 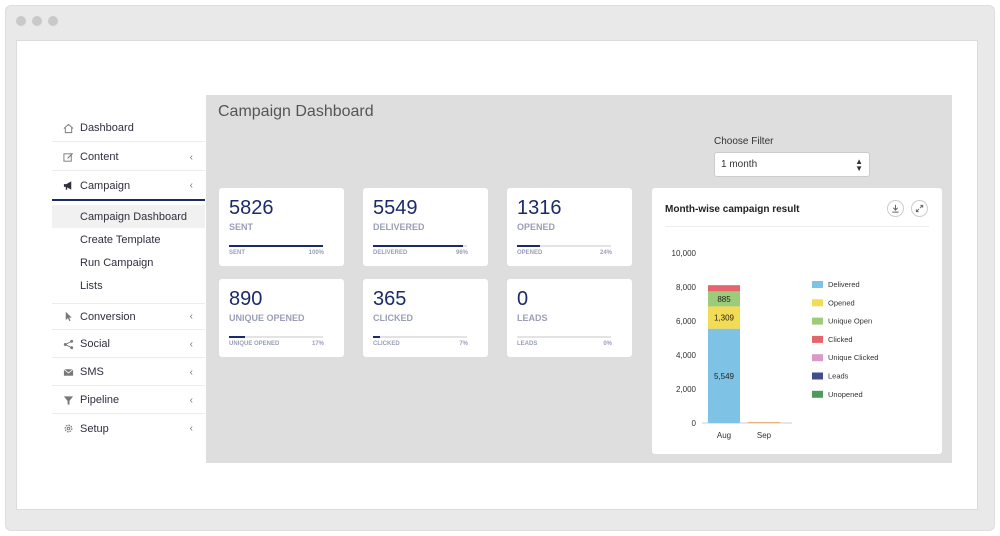 What do you see at coordinates (919, 208) in the screenshot?
I see `expand-icon` at bounding box center [919, 208].